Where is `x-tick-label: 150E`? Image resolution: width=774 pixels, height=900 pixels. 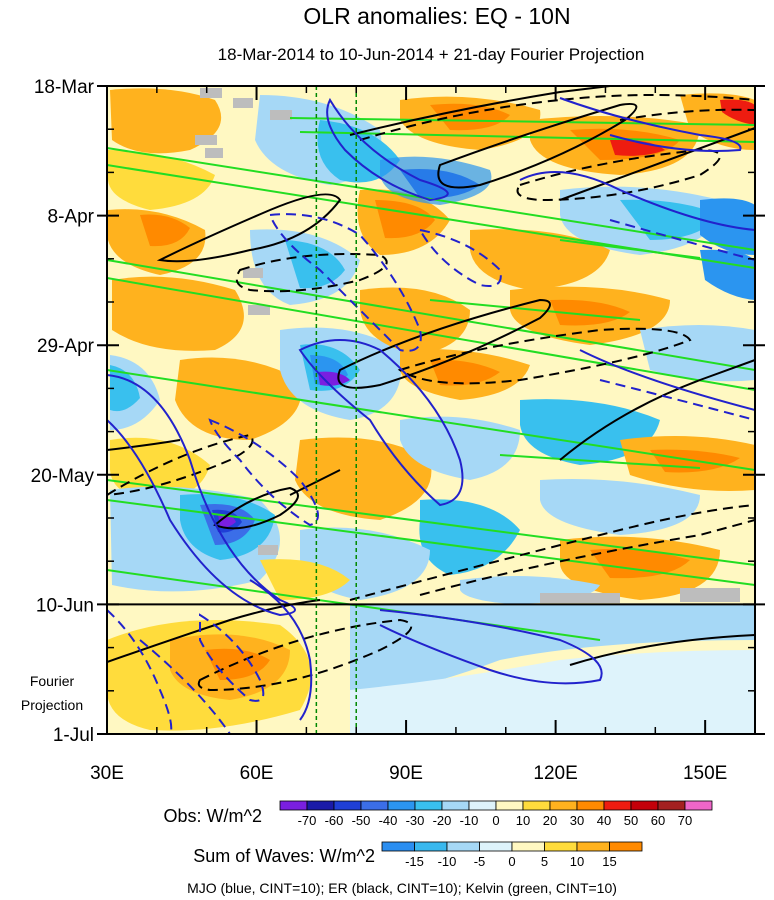 x-tick-label: 150E is located at coordinates (705, 773).